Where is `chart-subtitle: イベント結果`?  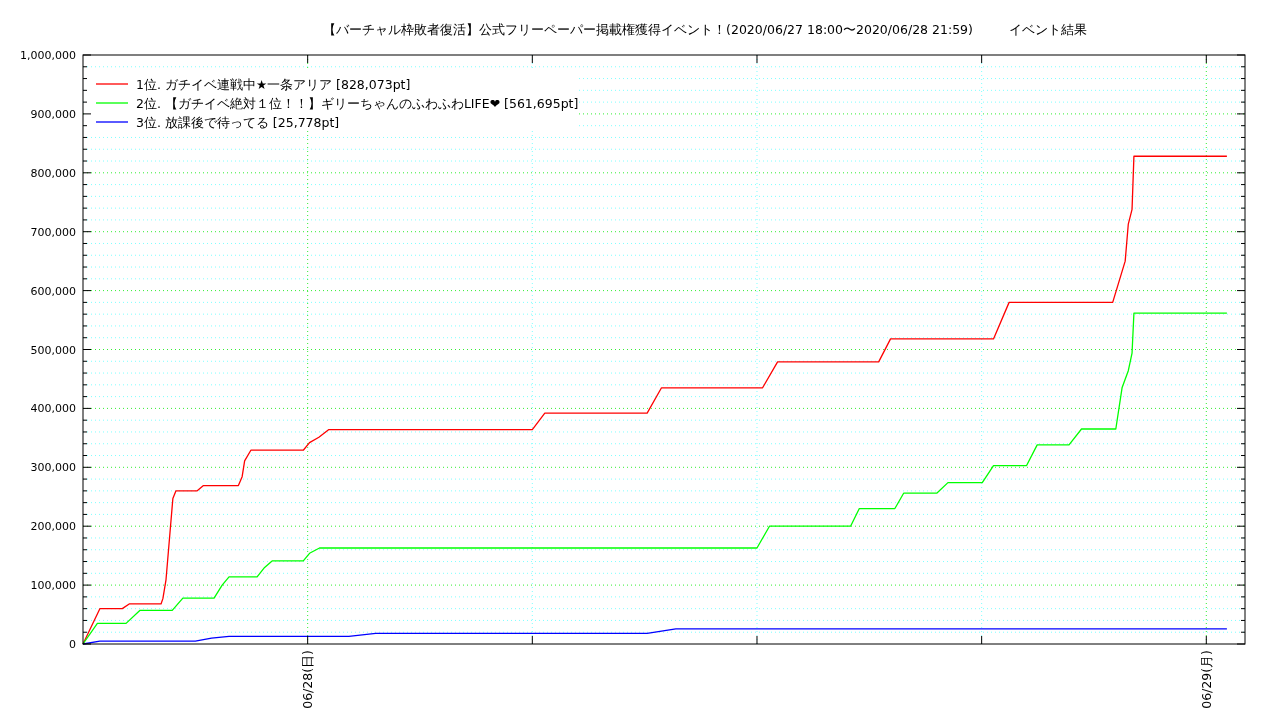 chart-subtitle: イベント結果 is located at coordinates (1048, 29).